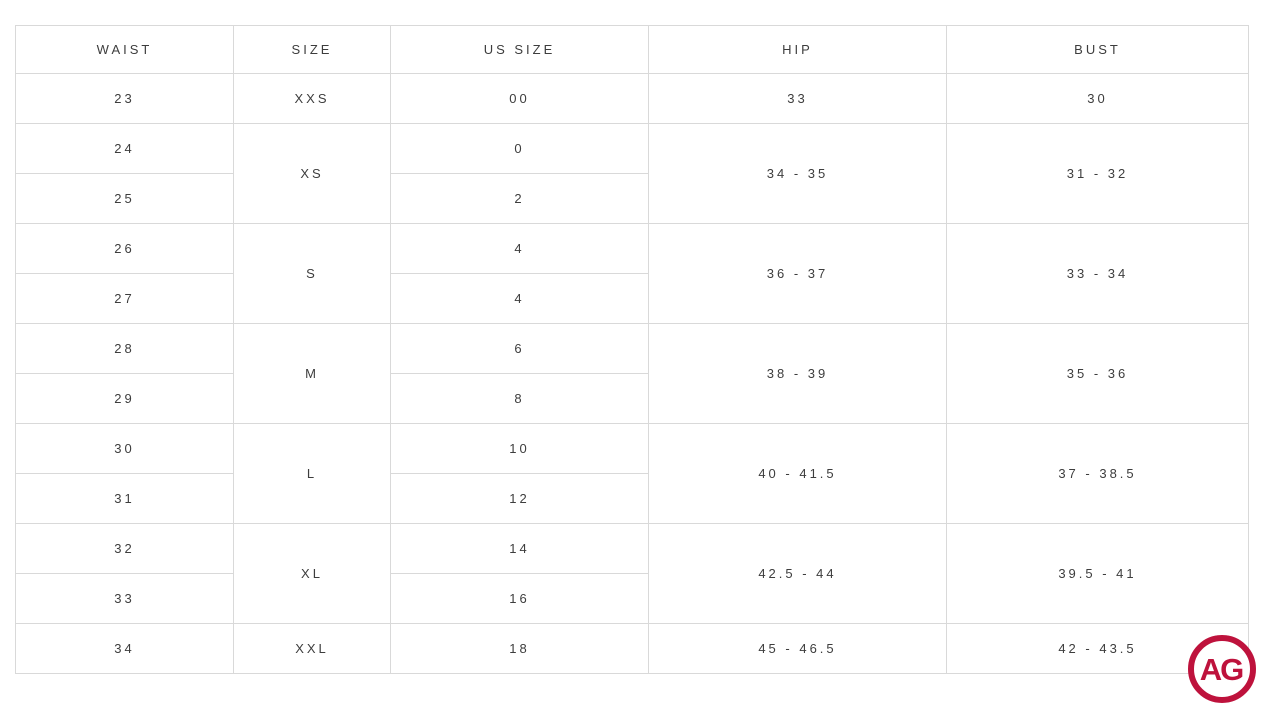 This screenshot has height=720, width=1280. Describe the element at coordinates (1097, 49) in the screenshot. I see `column-header-bust: BUST` at that location.